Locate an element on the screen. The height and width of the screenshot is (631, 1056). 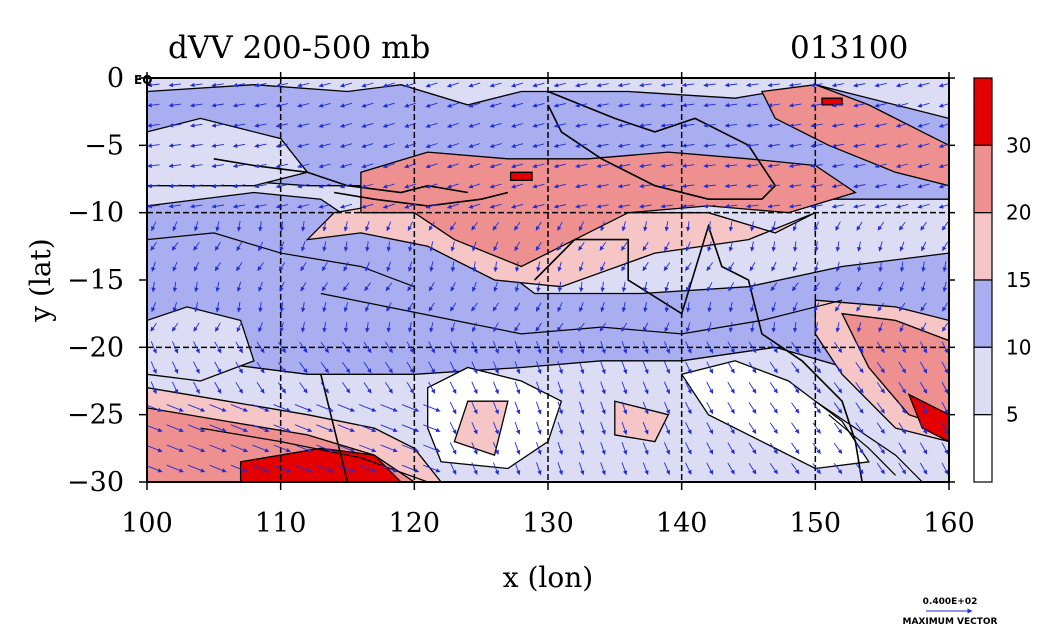
colorbar-label: 15 is located at coordinates (1018, 280).